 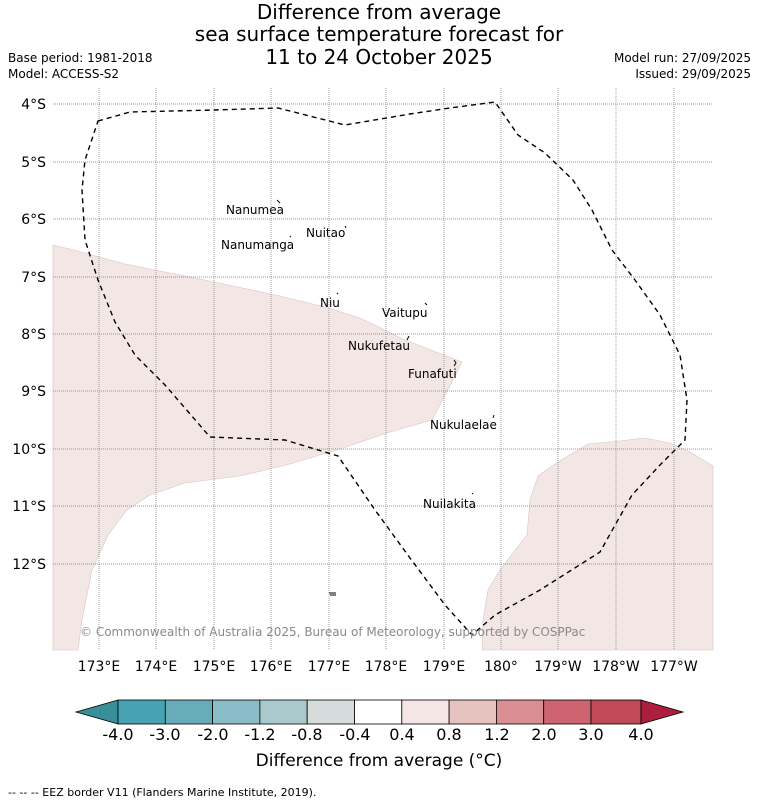 I want to click on colorbar-tick-6: -0.4, so click(x=354, y=734).